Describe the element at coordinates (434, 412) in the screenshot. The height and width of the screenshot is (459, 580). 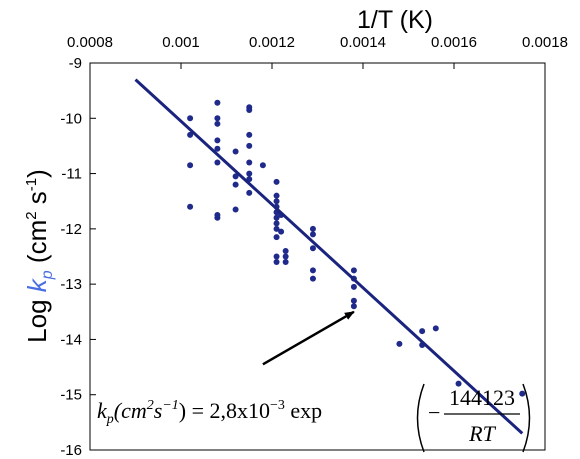
I see `equation-minus: −` at that location.